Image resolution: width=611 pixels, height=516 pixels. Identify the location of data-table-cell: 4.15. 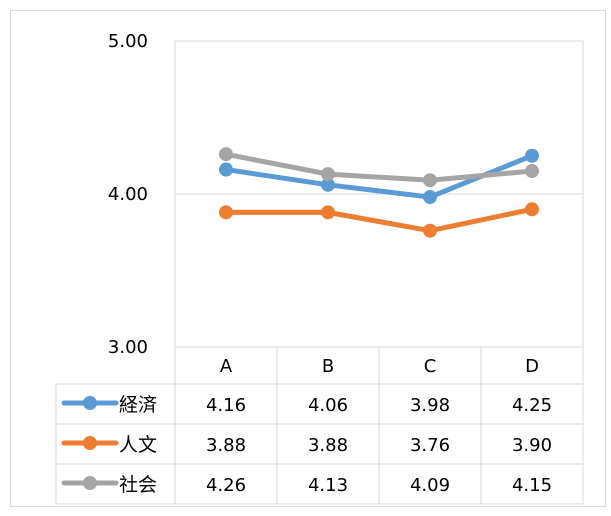
(532, 485).